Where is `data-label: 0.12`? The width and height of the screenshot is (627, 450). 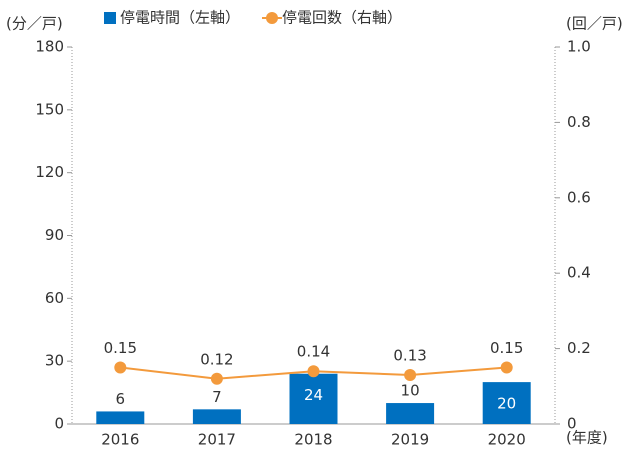
data-label: 0.12 is located at coordinates (216, 359).